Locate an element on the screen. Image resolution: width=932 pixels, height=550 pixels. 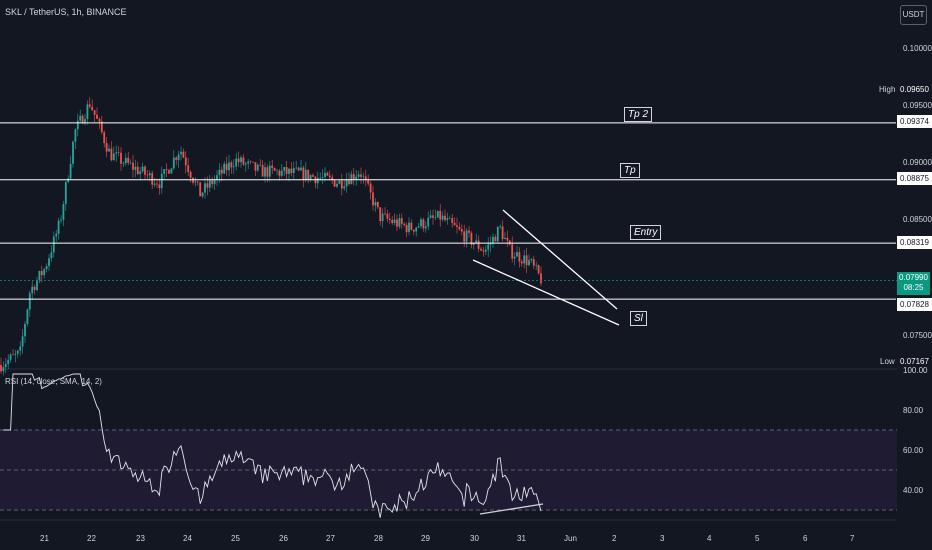
low-label: Low is located at coordinates (887, 361).